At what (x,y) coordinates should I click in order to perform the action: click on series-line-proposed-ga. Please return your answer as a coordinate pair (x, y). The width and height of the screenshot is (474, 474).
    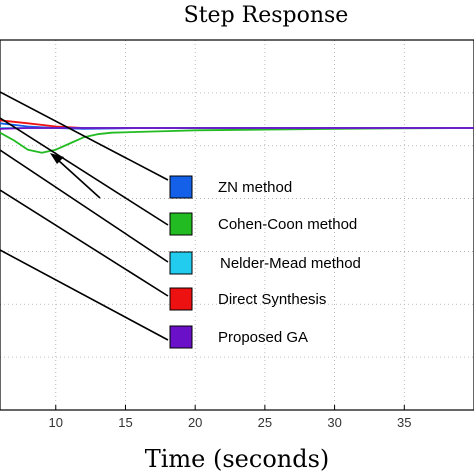
    Looking at the image, I should click on (237, 128).